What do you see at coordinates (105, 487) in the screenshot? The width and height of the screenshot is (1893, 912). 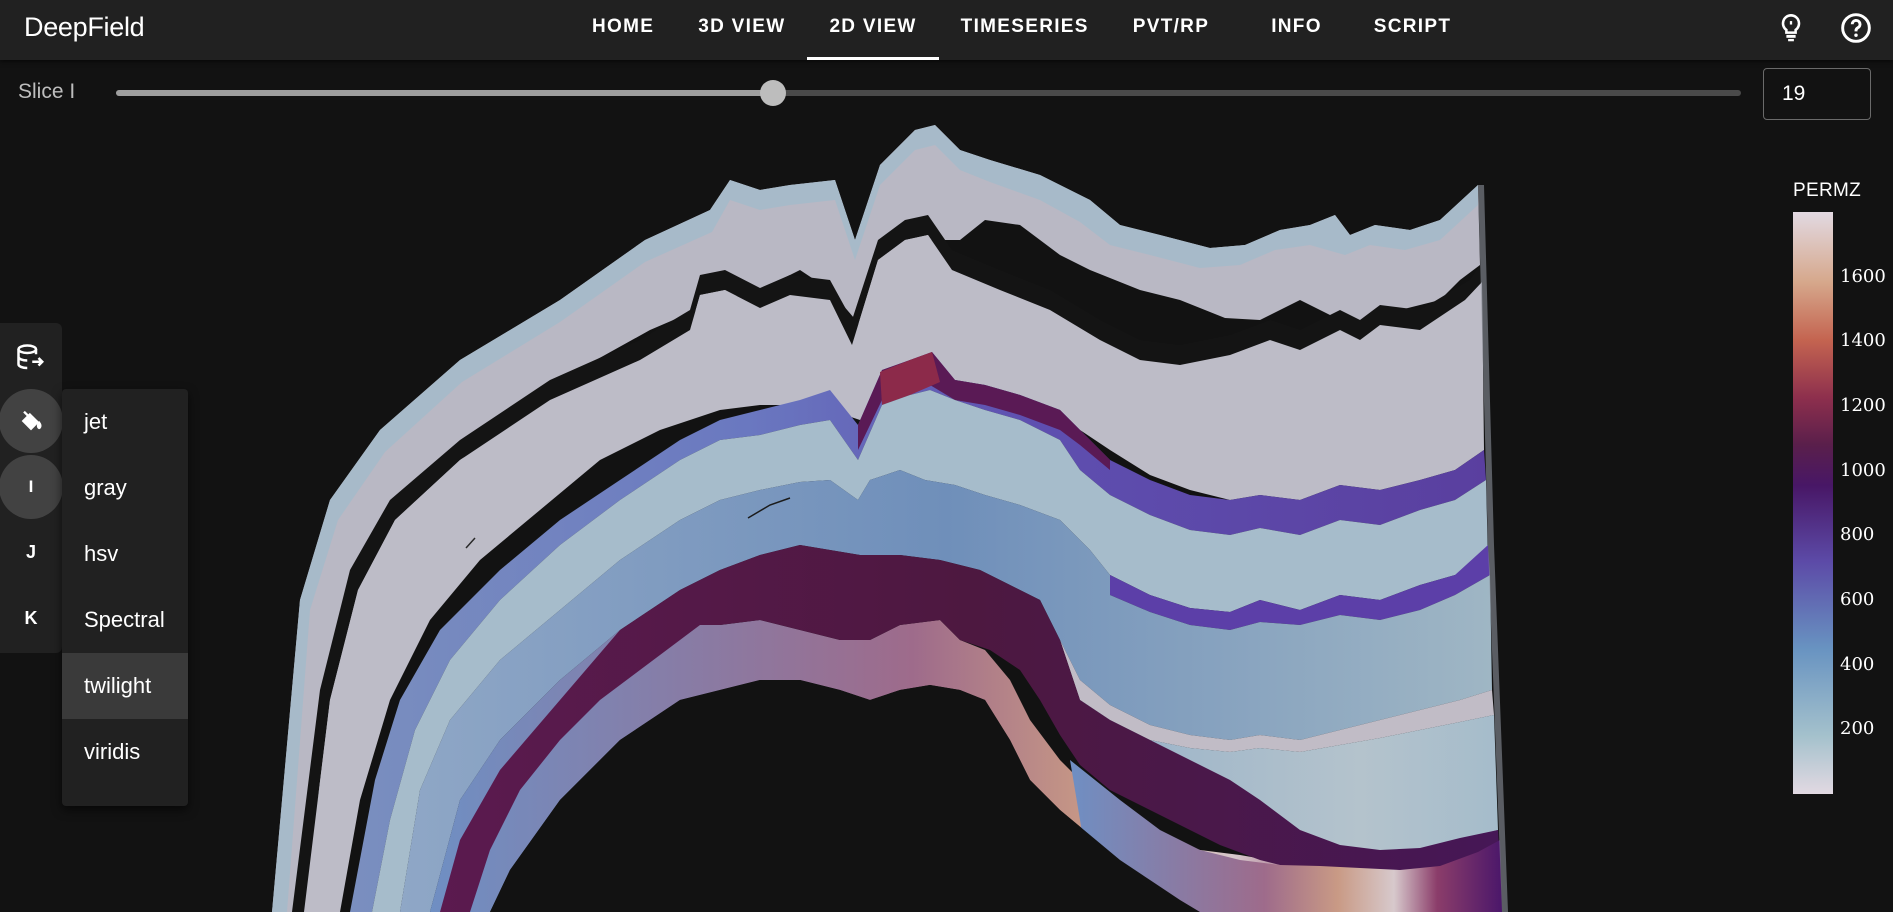 I see `colormap-option-gray: gray` at bounding box center [105, 487].